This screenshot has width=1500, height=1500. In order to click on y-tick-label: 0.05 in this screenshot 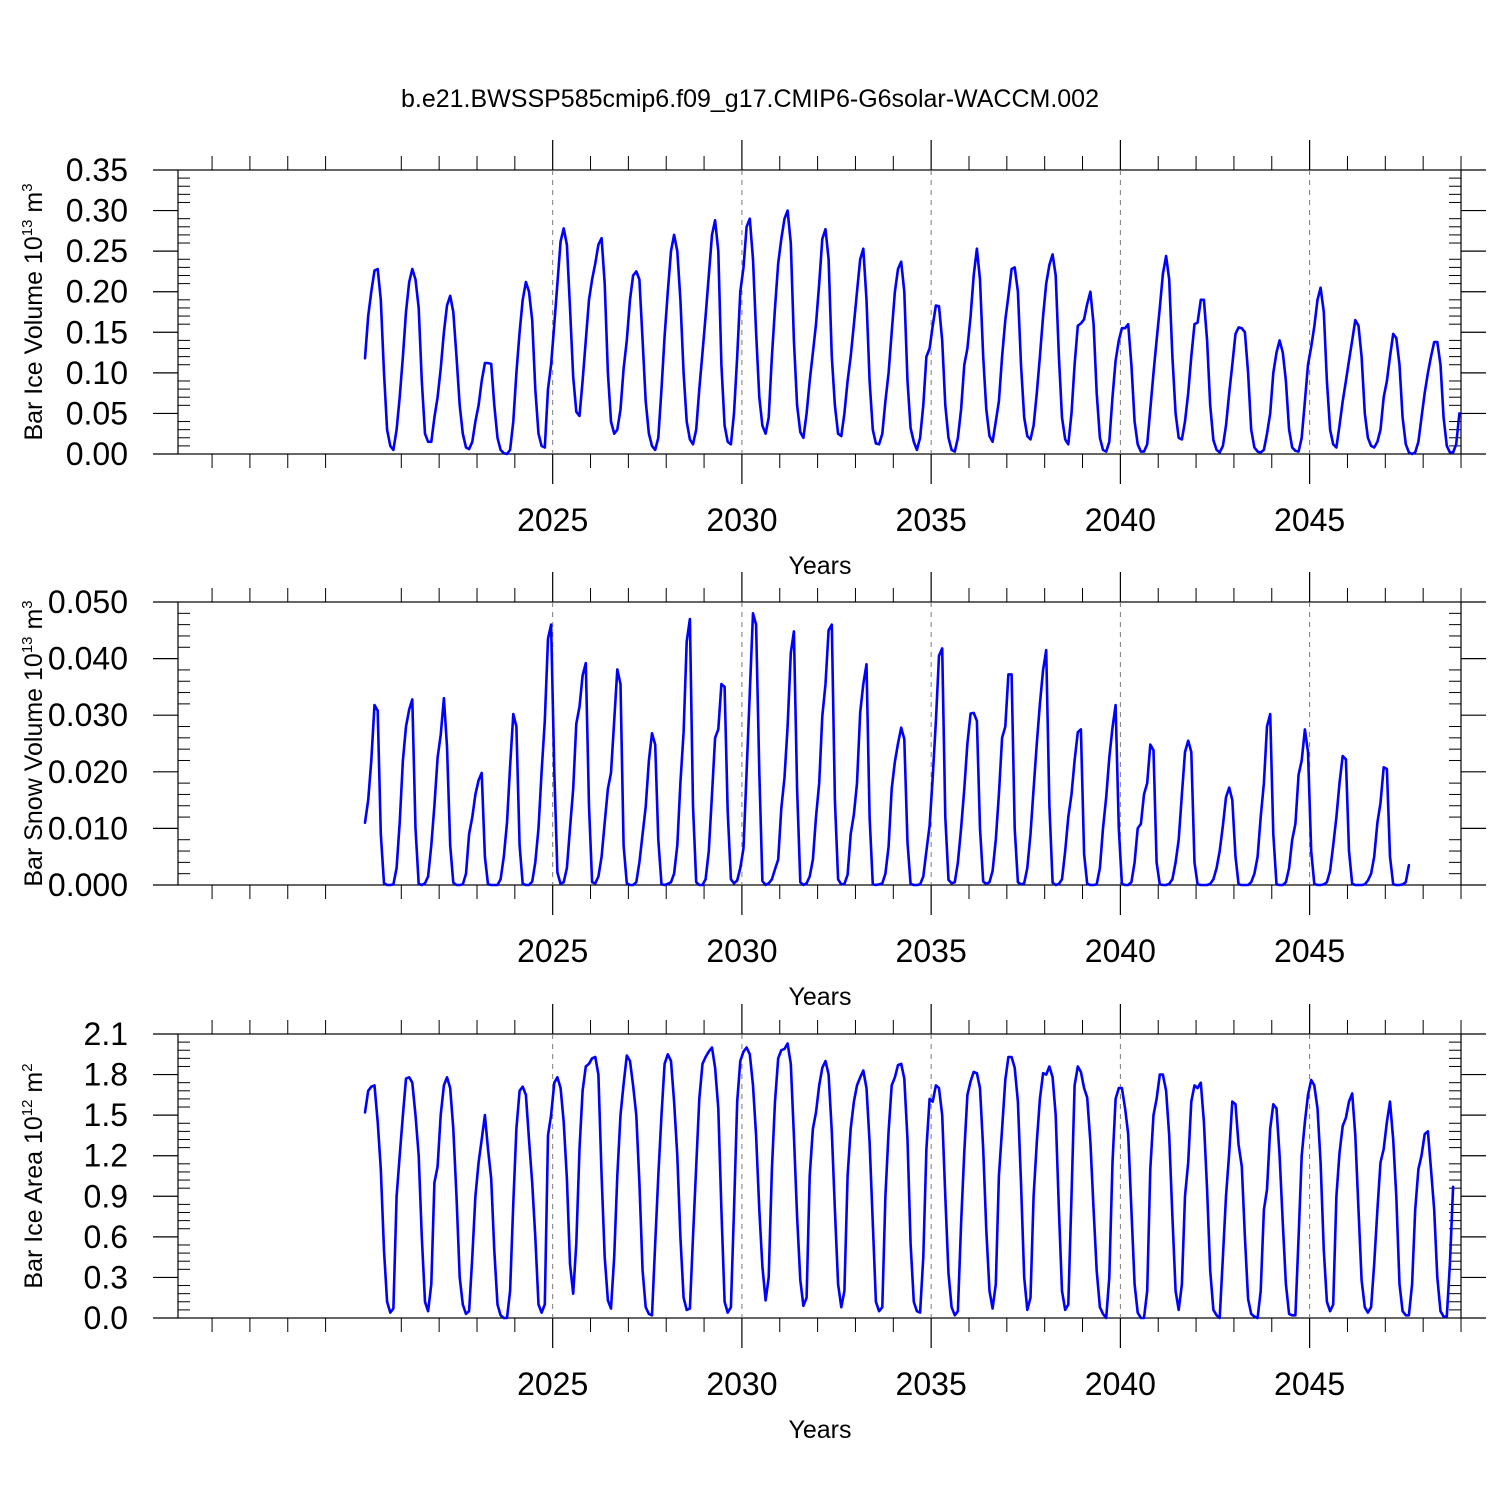, I will do `click(97, 413)`.